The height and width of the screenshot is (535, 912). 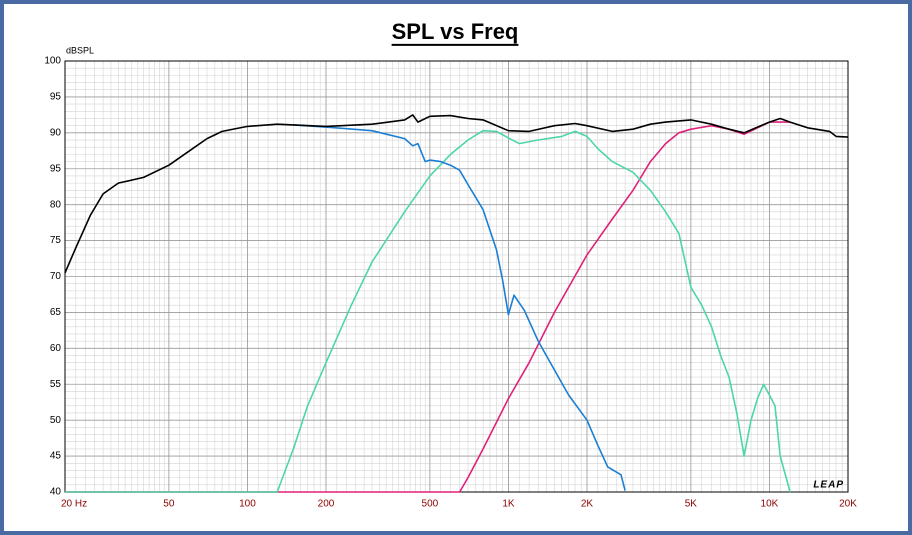 I want to click on x-tick-label: 1K, so click(x=508, y=504).